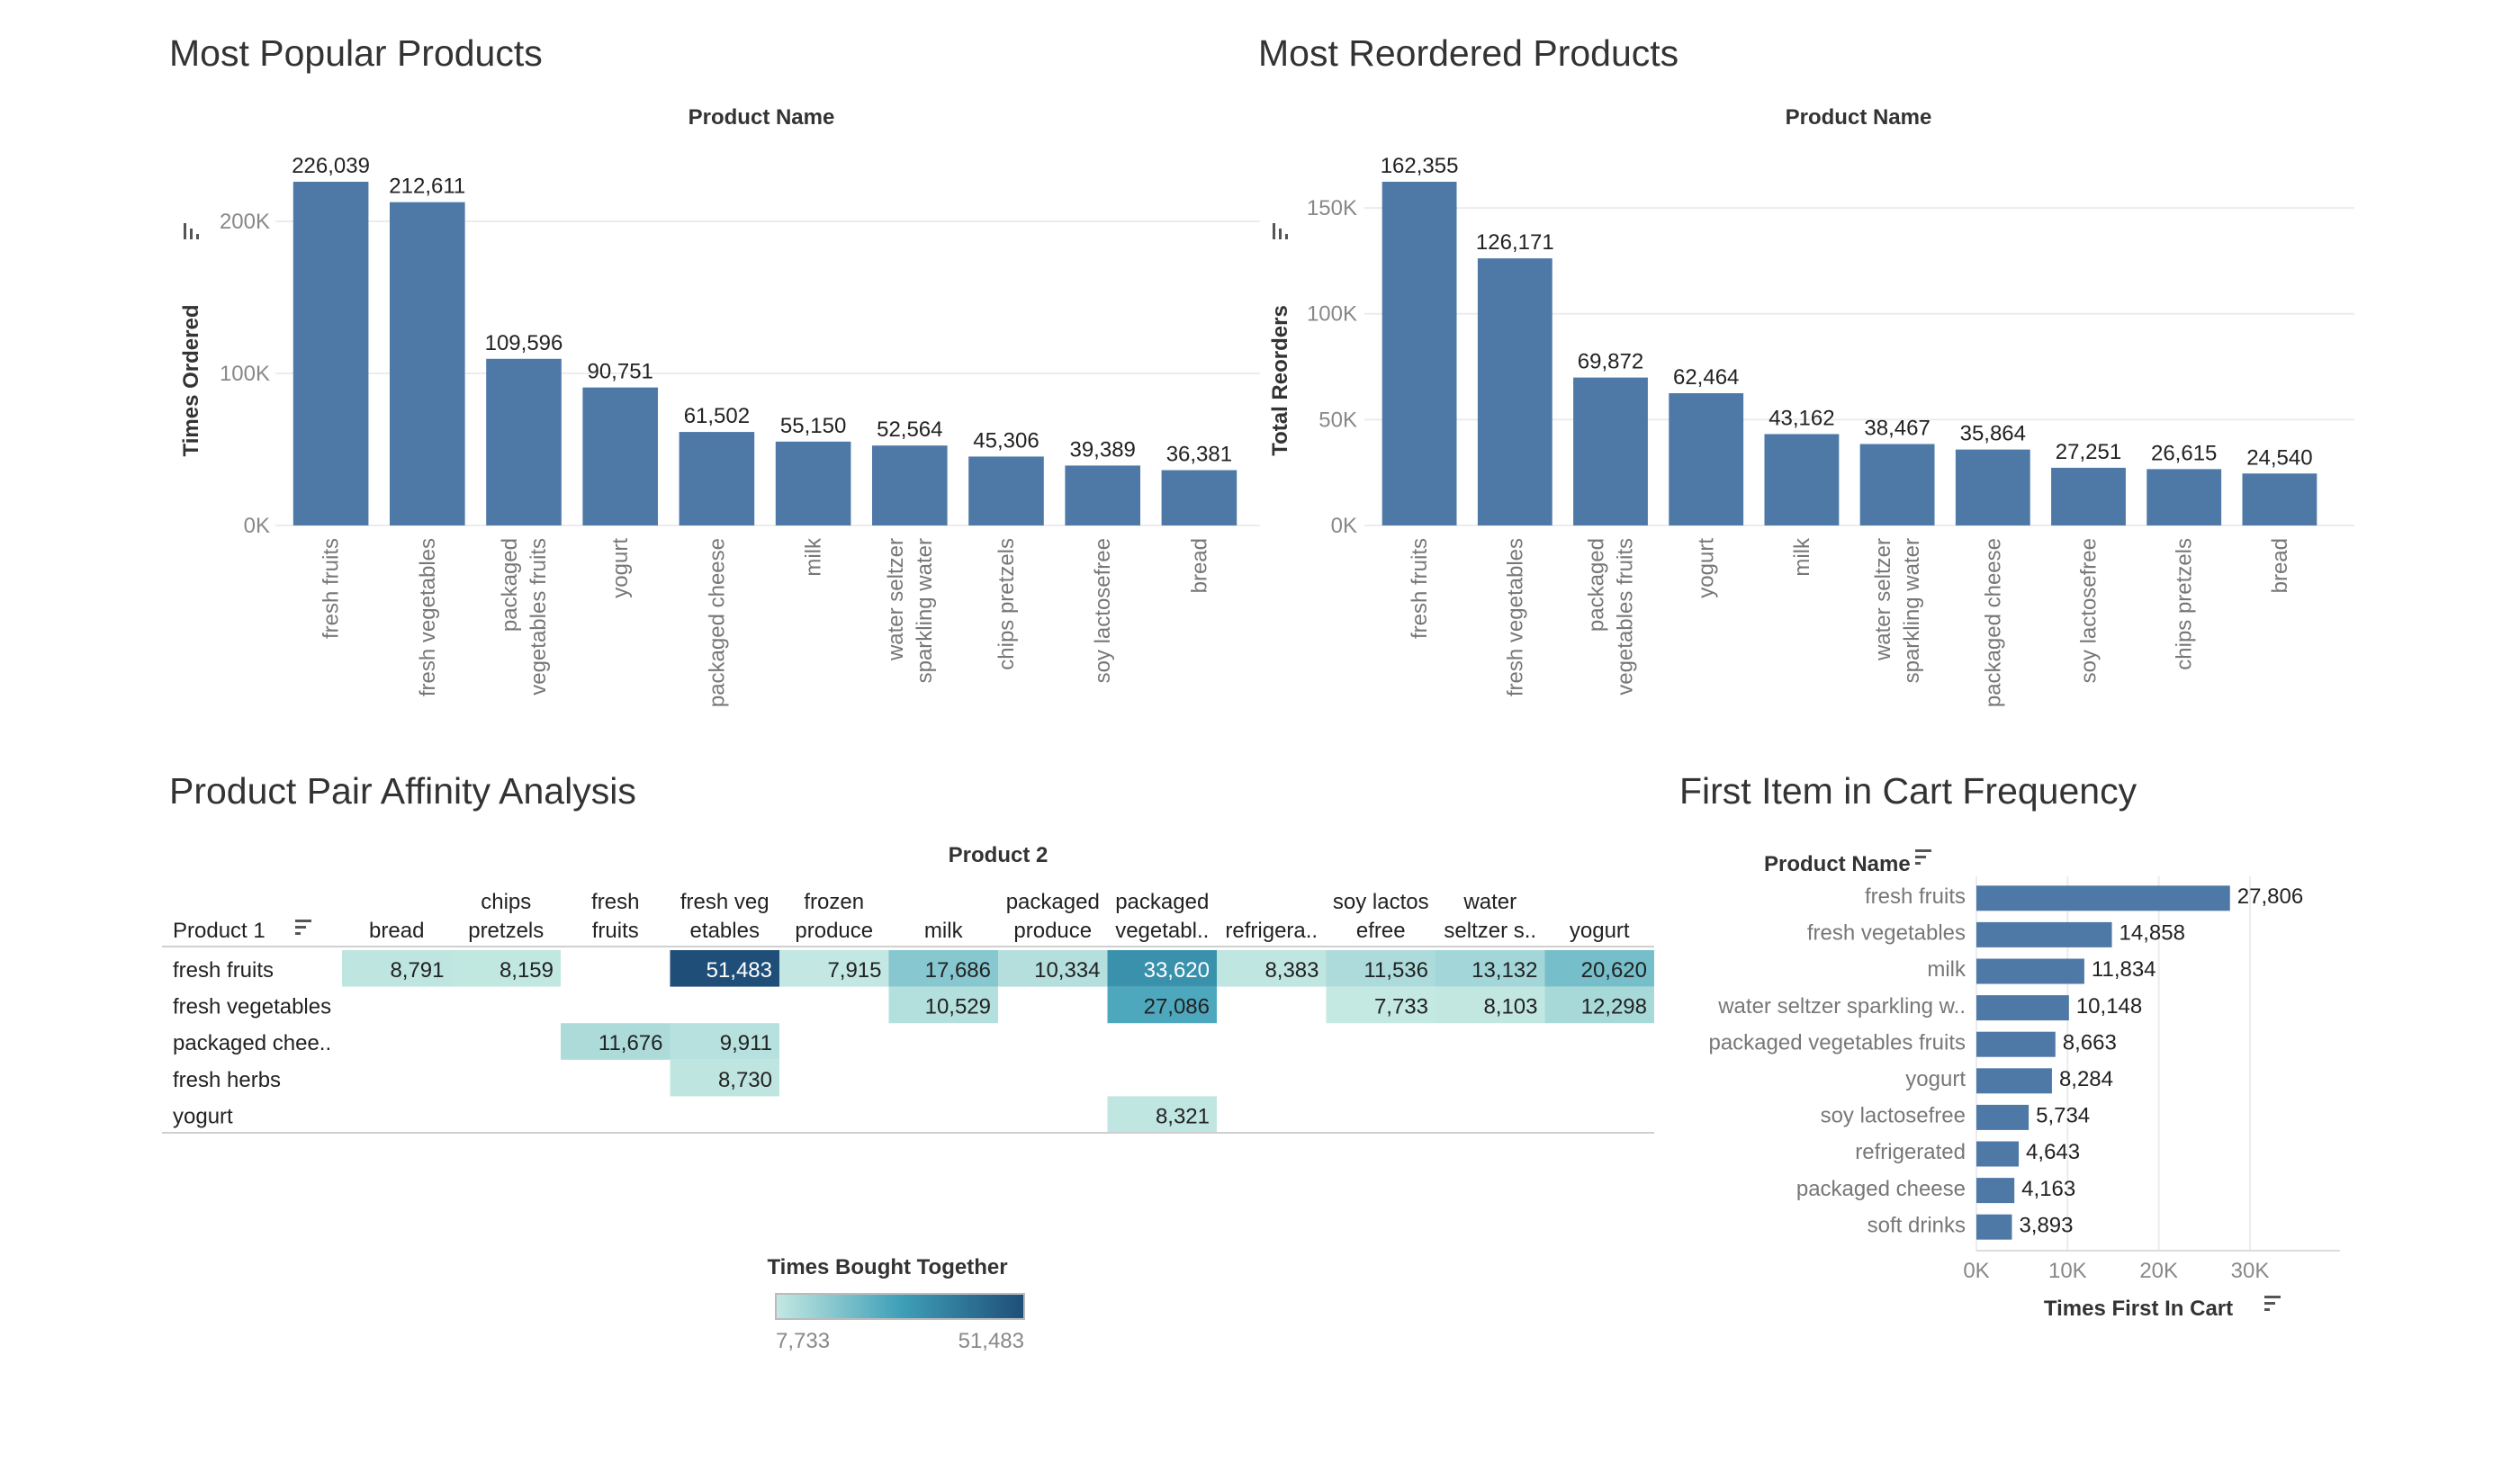 The image size is (2520, 1481). What do you see at coordinates (887, 1267) in the screenshot?
I see `legend-title: Times Bought Together` at bounding box center [887, 1267].